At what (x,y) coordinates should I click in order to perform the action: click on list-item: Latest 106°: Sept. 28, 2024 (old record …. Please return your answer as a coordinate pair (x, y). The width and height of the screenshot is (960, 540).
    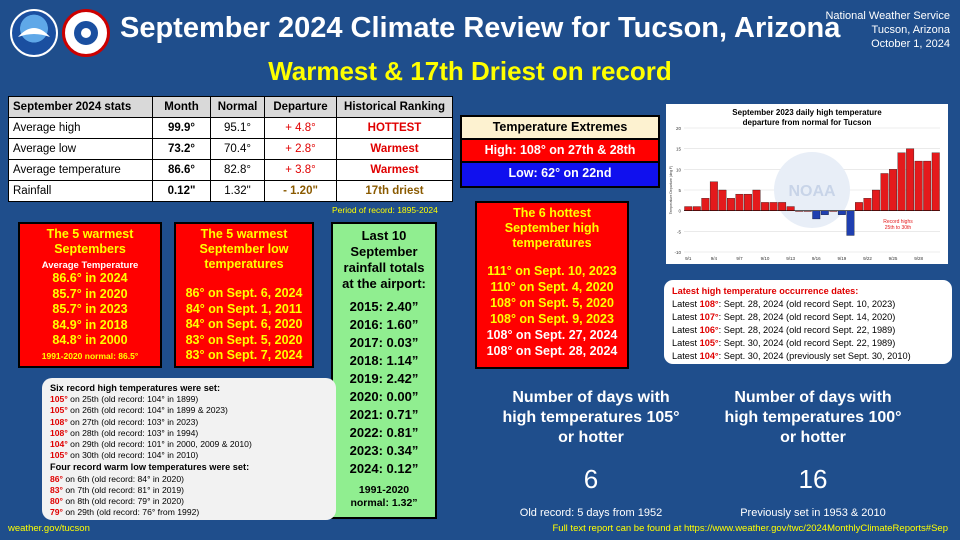
    Looking at the image, I should click on (808, 330).